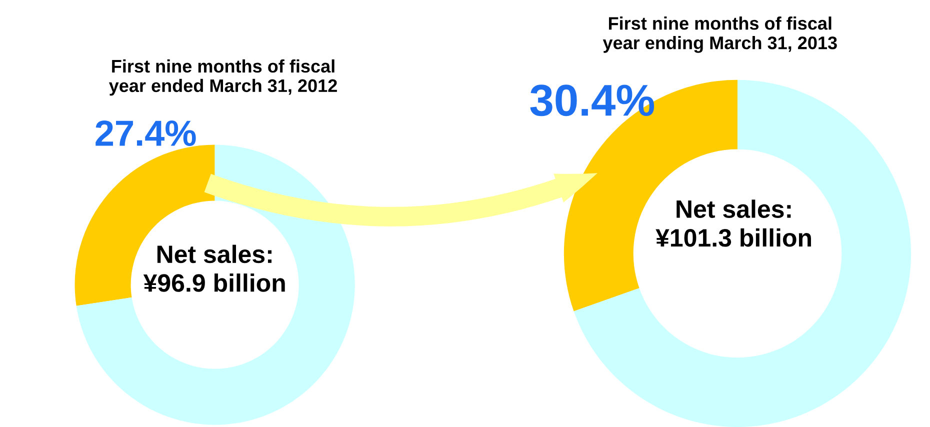 The image size is (930, 427). Describe the element at coordinates (719, 34) in the screenshot. I see `chart-title: First nine months of fiscal year ending March 31, 2013` at that location.